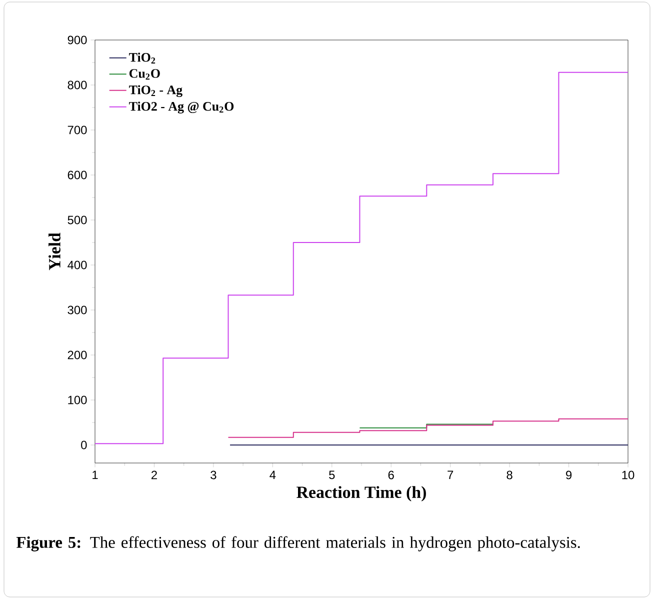 Image resolution: width=652 pixels, height=601 pixels. What do you see at coordinates (54, 251) in the screenshot?
I see `y-axis-title: Yield` at bounding box center [54, 251].